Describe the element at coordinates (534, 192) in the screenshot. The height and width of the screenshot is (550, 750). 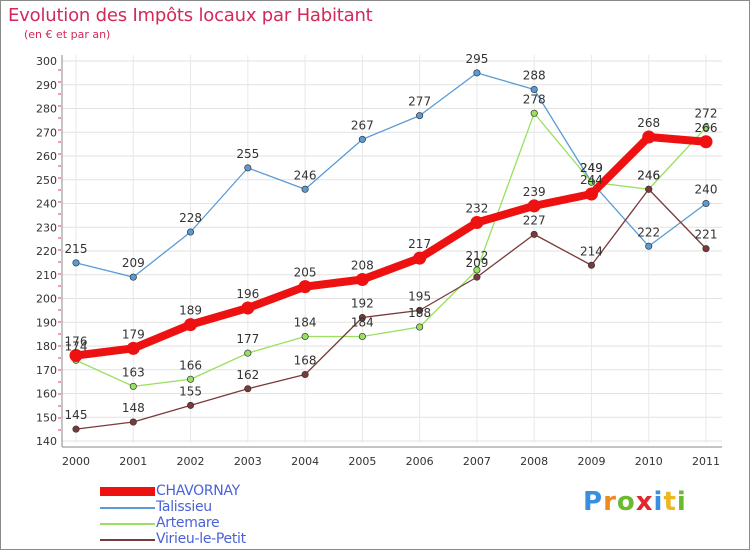
I see `data-label-chavornay-2008: 239` at that location.